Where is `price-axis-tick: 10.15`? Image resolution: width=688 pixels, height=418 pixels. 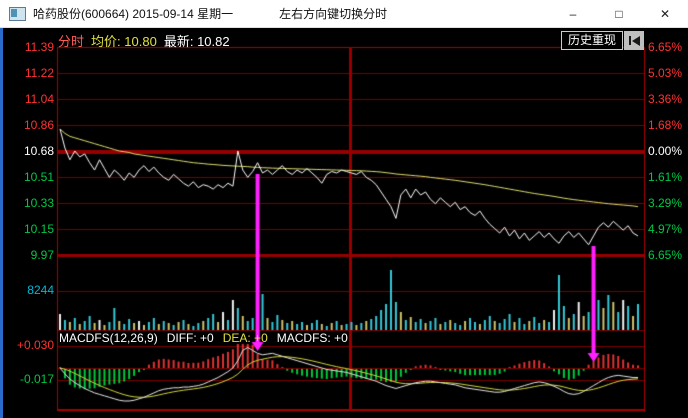 price-axis-tick: 10.15 is located at coordinates (38, 229).